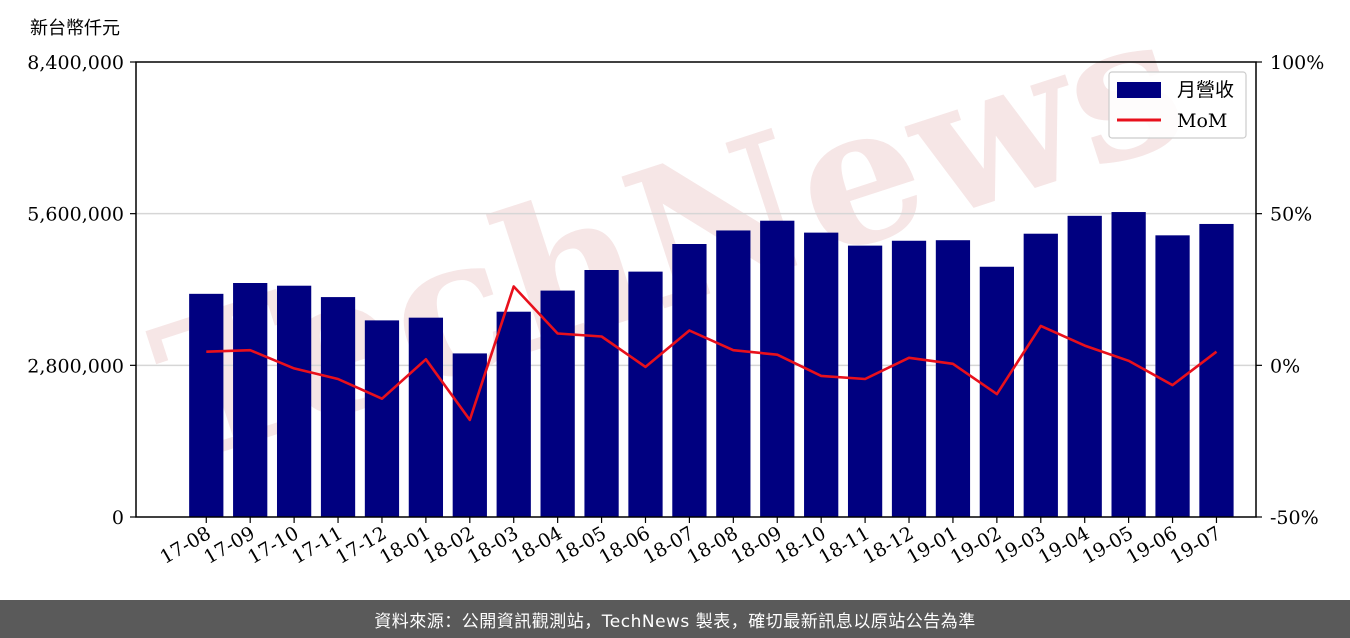 The image size is (1350, 638). I want to click on y-right-tick-label: 50%, so click(1291, 215).